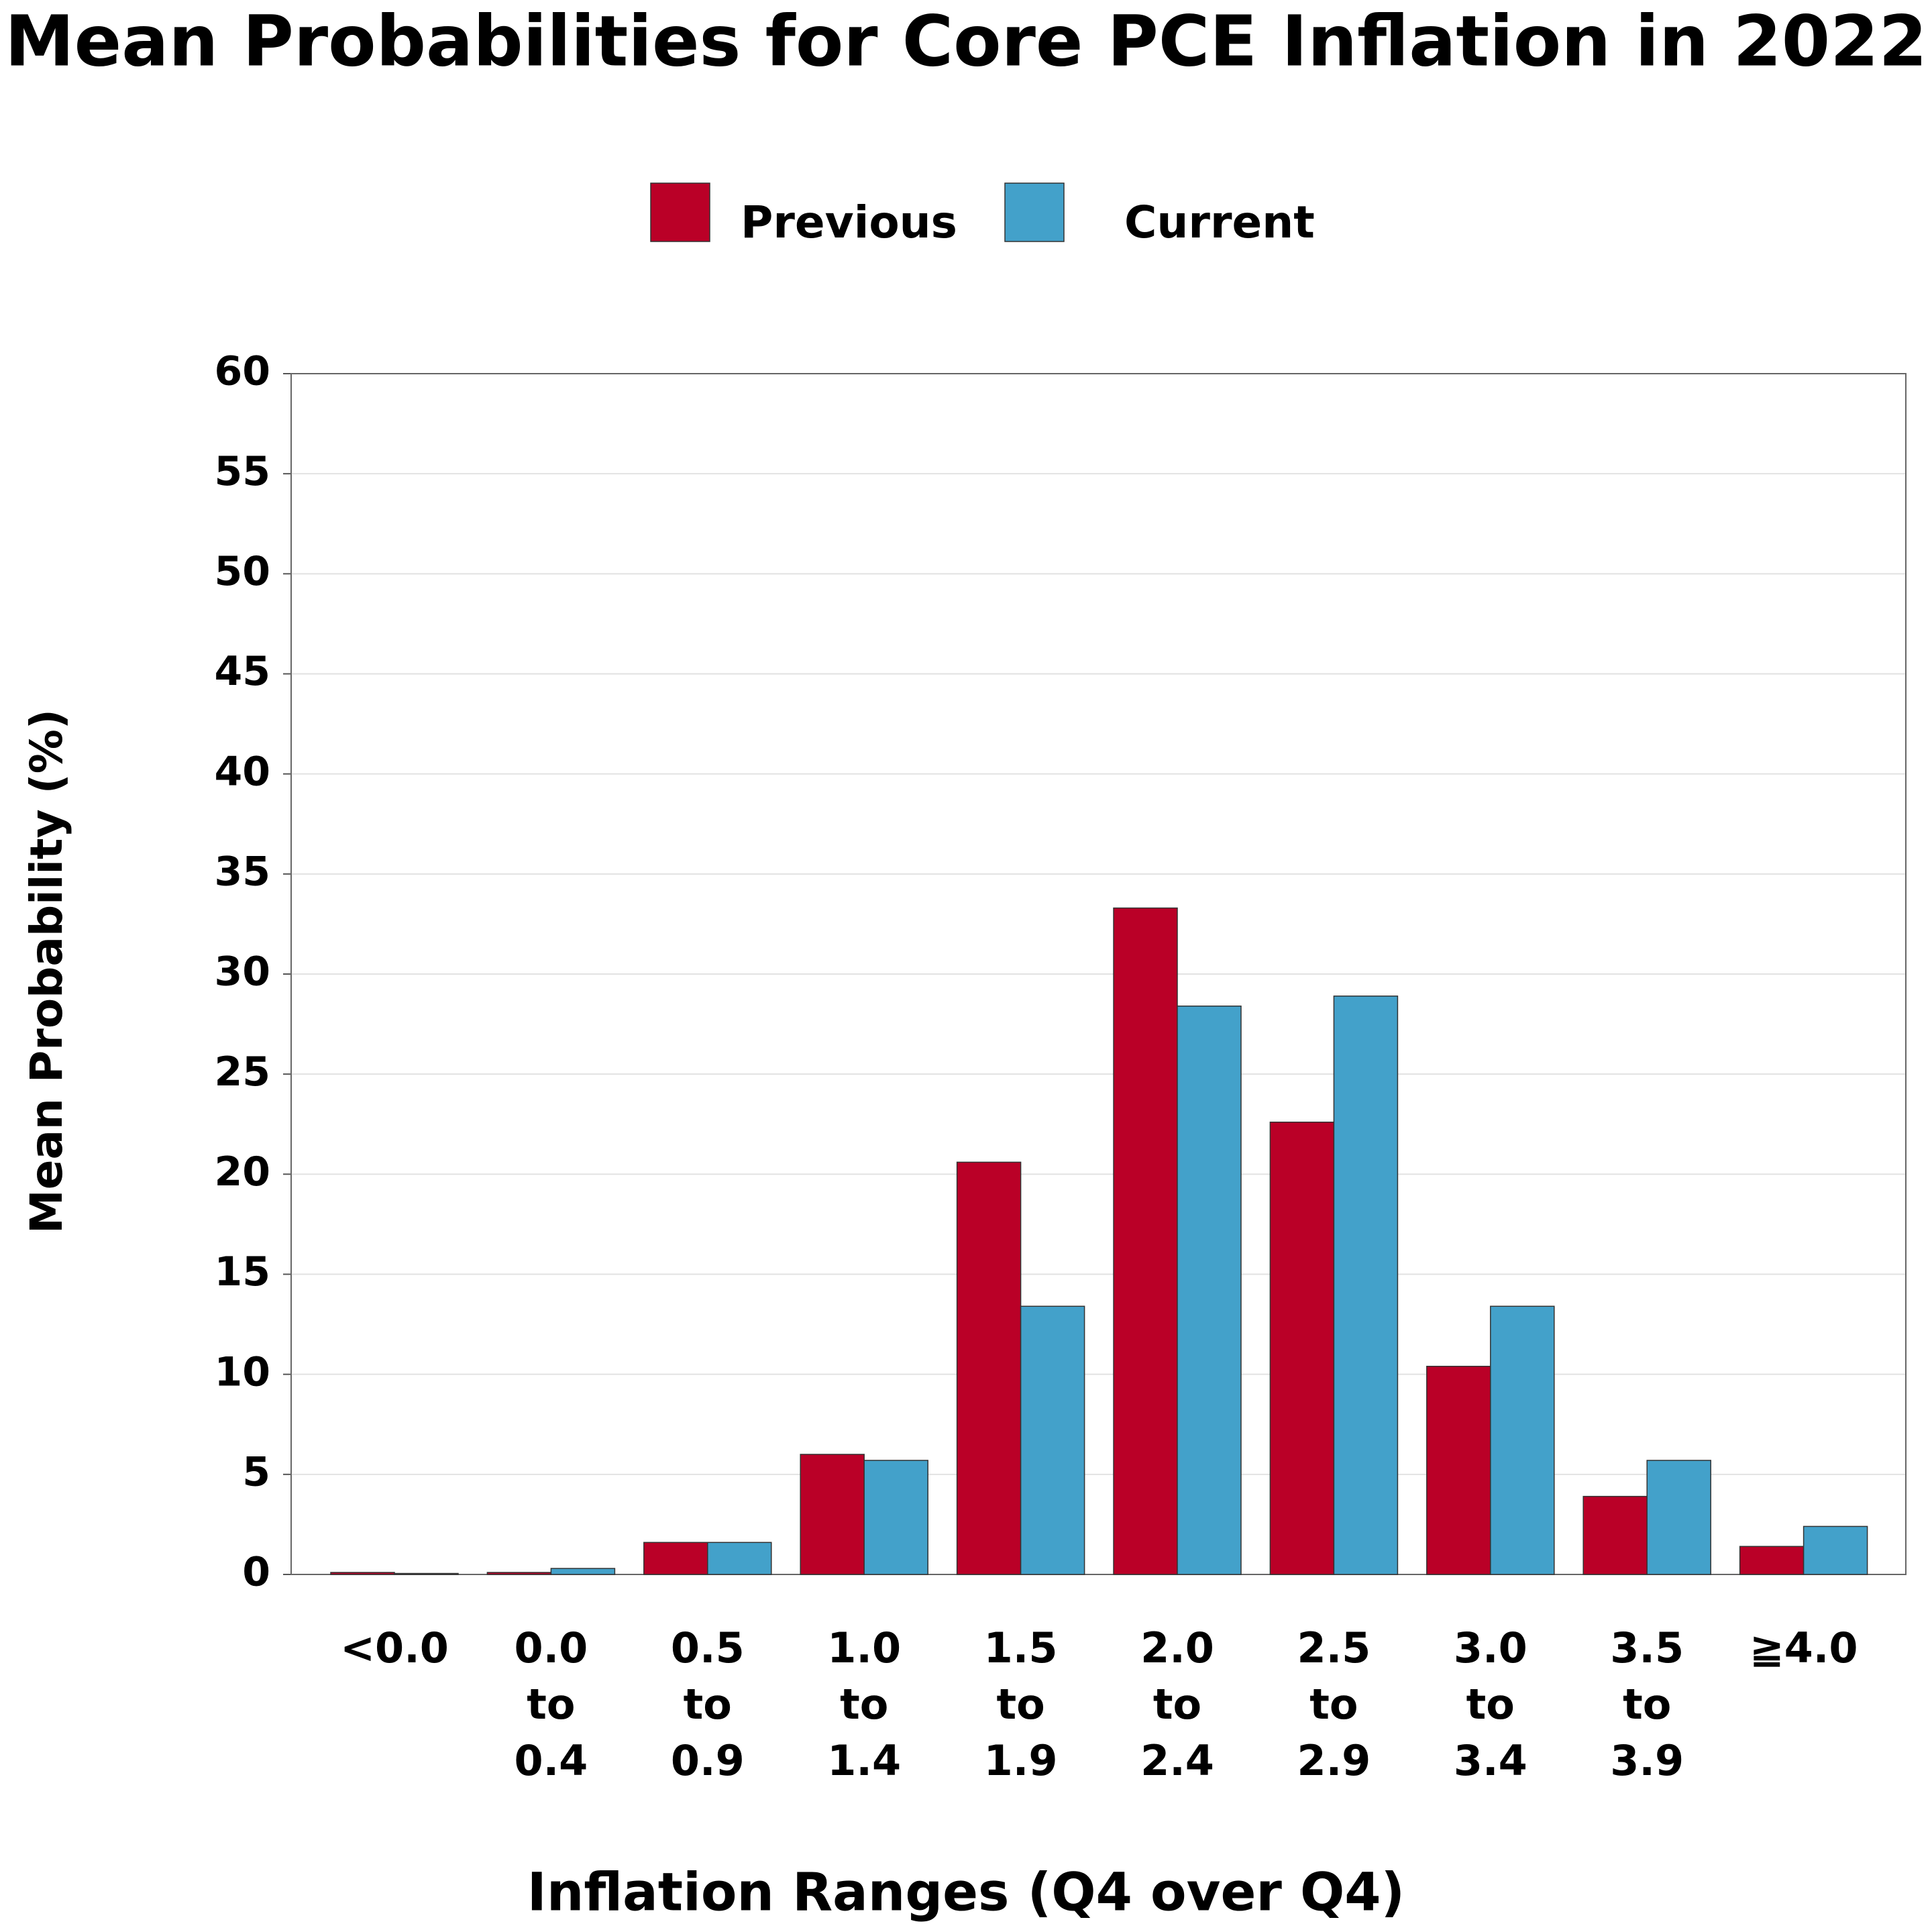 The height and width of the screenshot is (1932, 1932). Describe the element at coordinates (243, 771) in the screenshot. I see `y-tick-label: 40` at that location.